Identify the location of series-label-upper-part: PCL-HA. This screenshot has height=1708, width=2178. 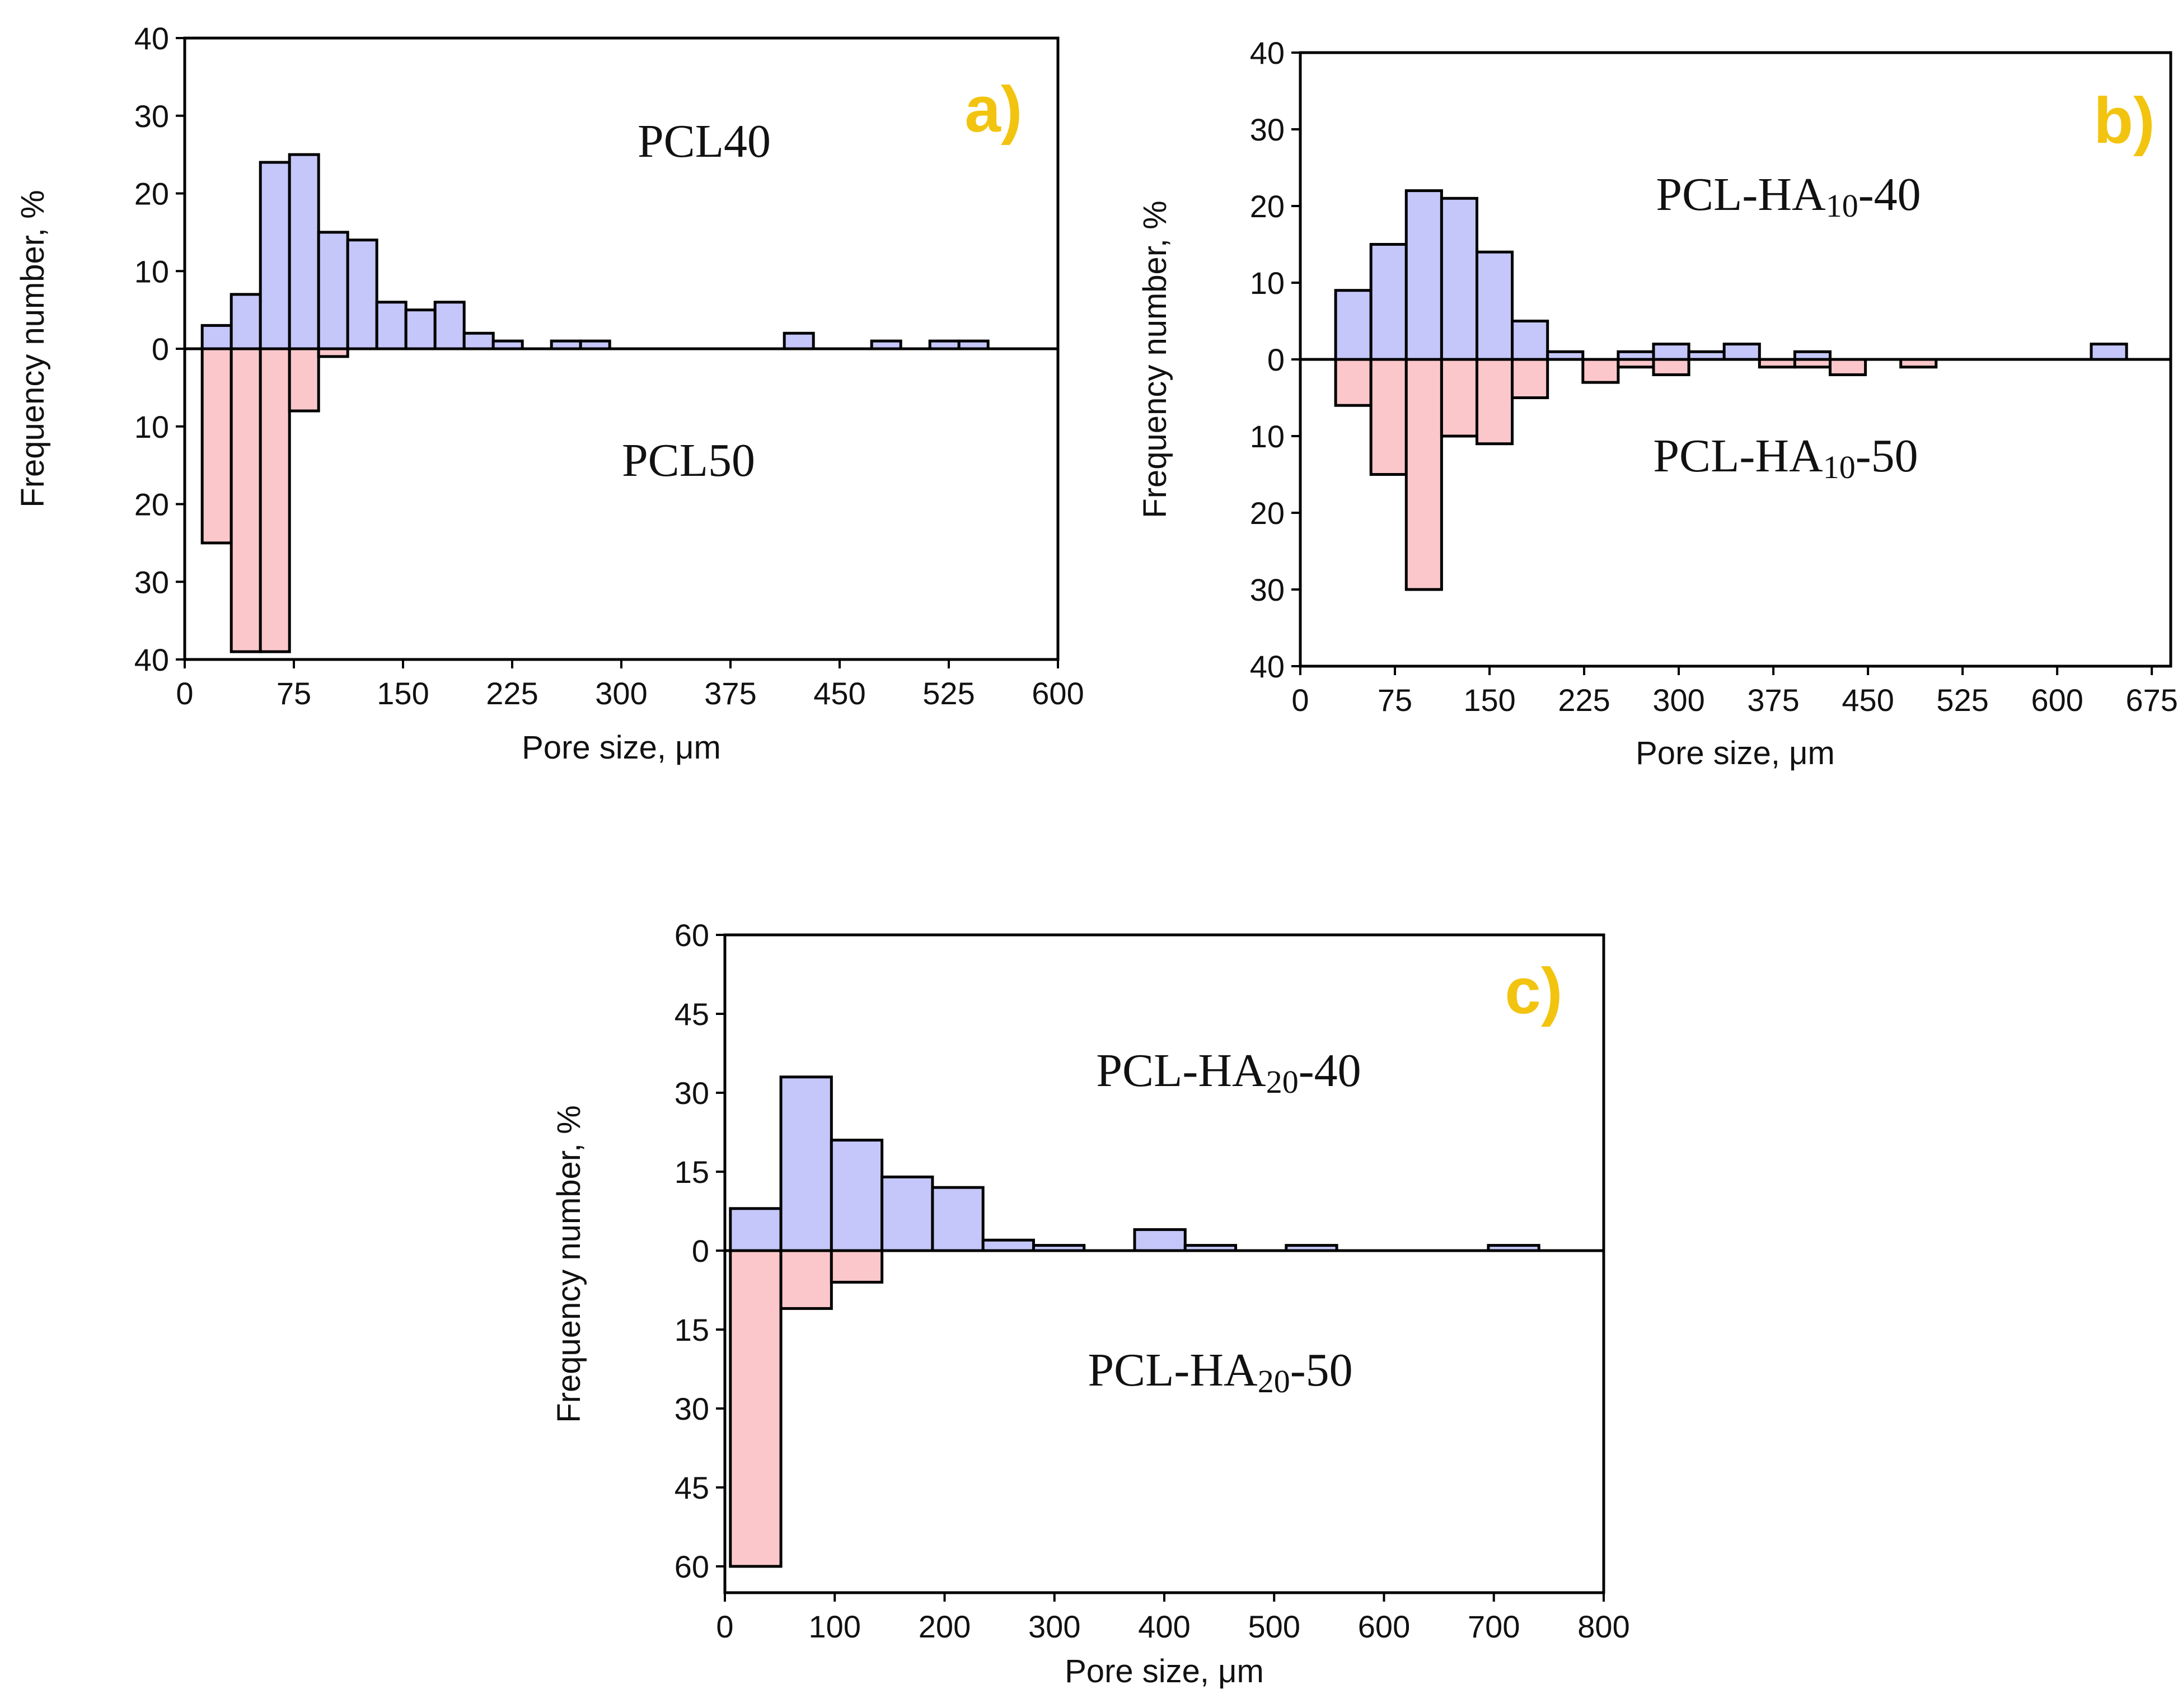
(1741, 195).